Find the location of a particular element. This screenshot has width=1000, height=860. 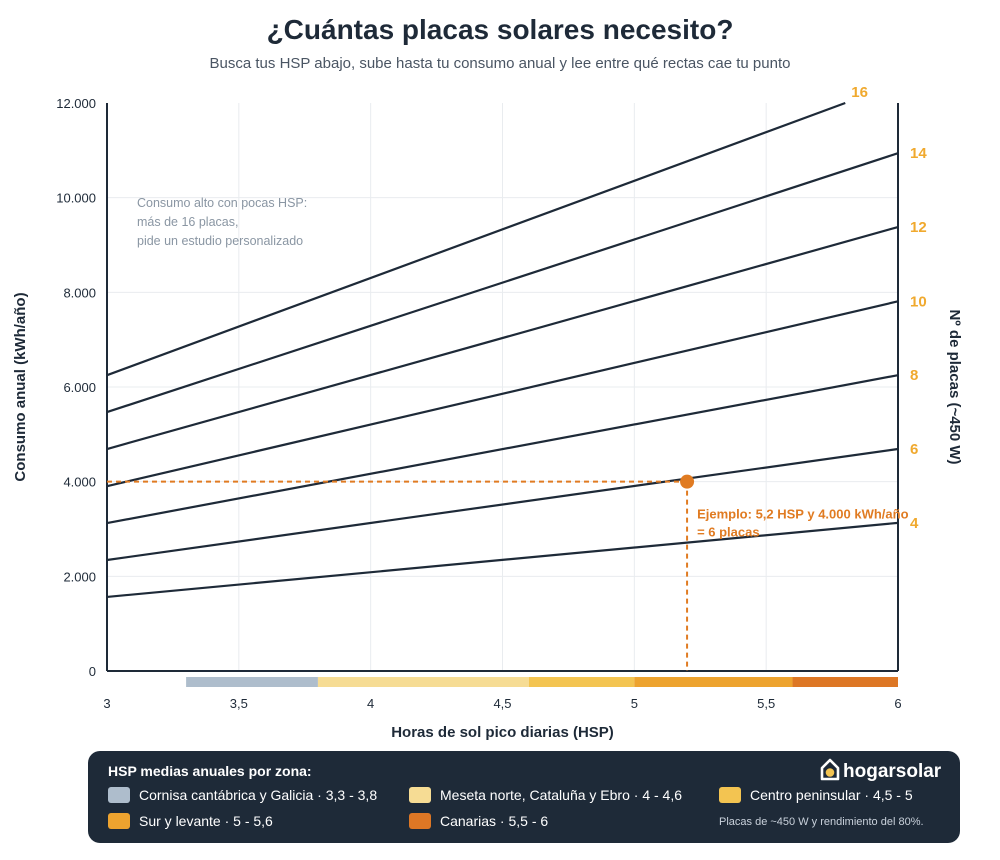

y-tick-label: 0 is located at coordinates (92, 671).